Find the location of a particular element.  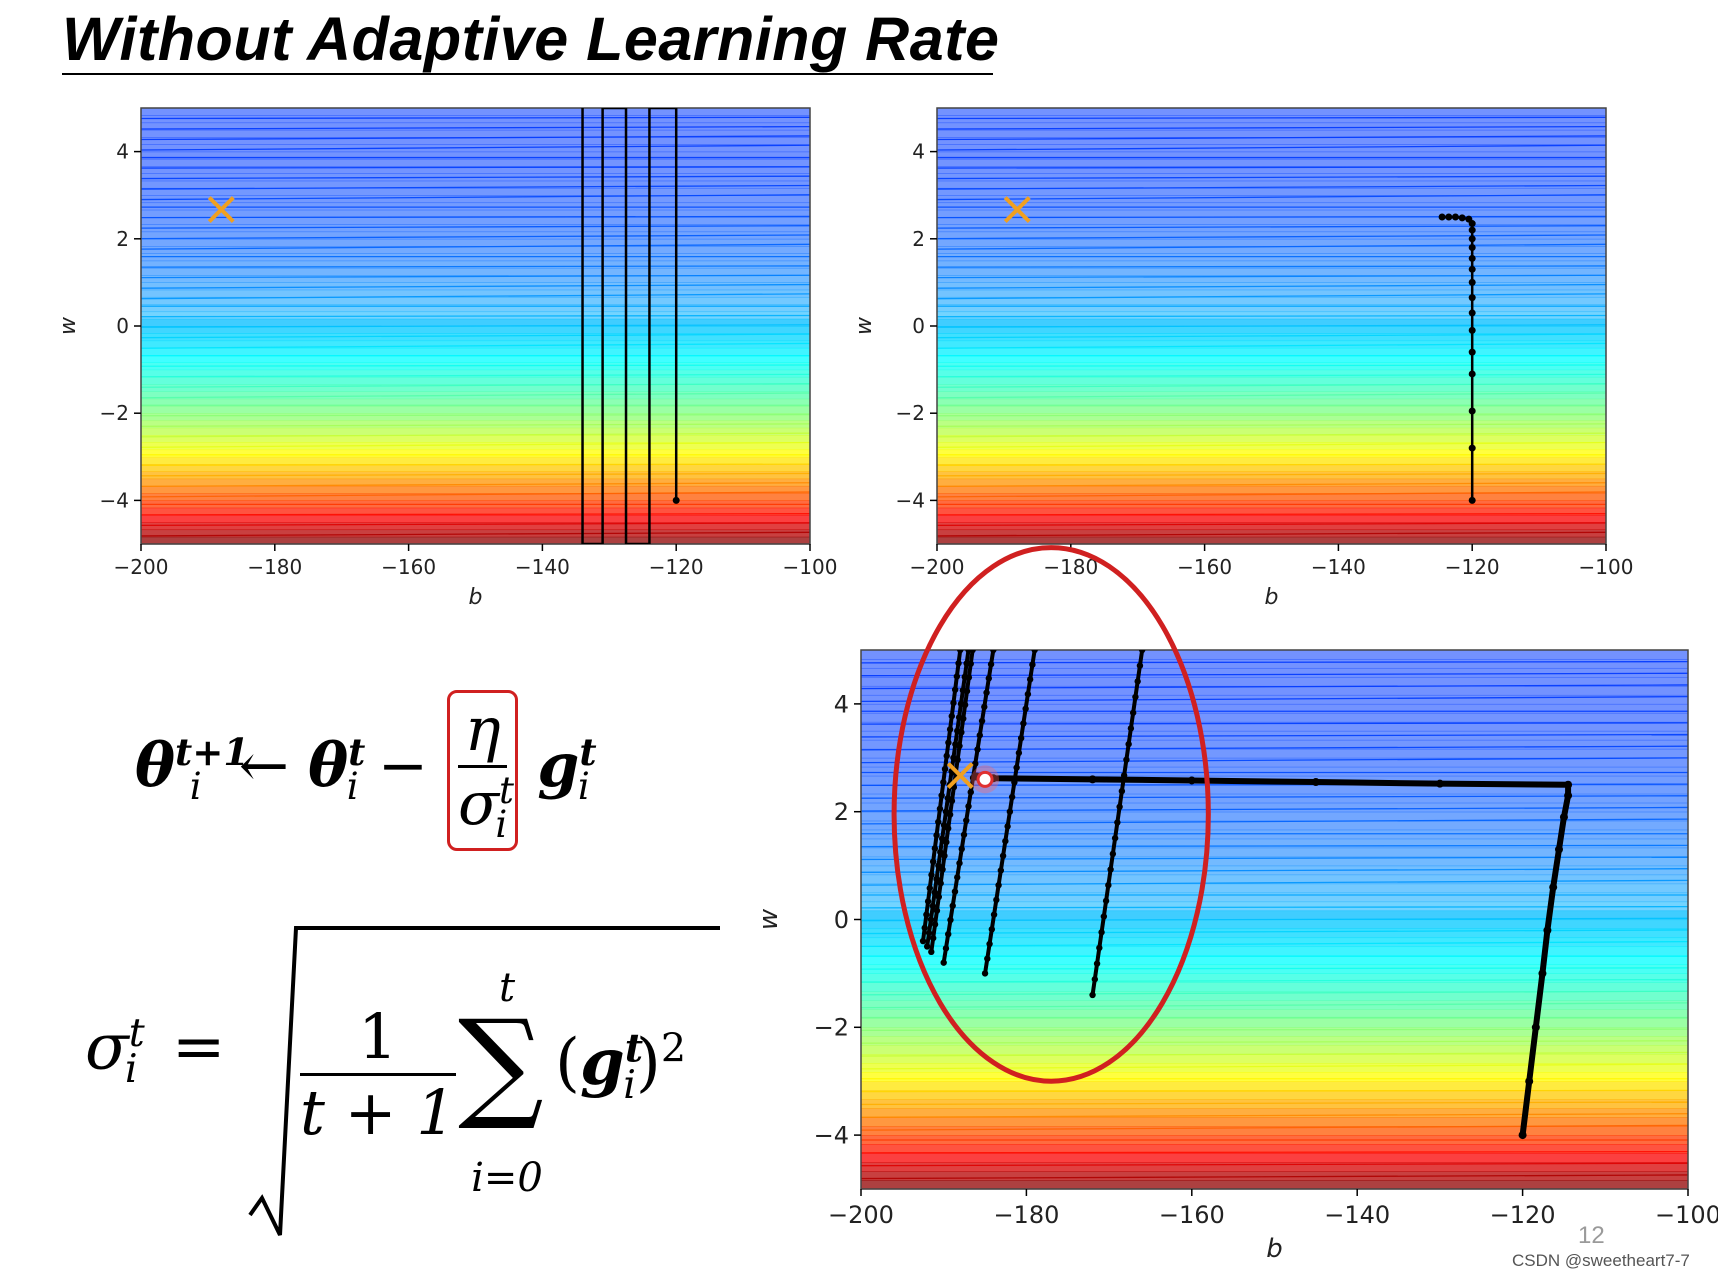

sigma-definition-body: 1 t + 1 is located at coordinates (378, 1074).